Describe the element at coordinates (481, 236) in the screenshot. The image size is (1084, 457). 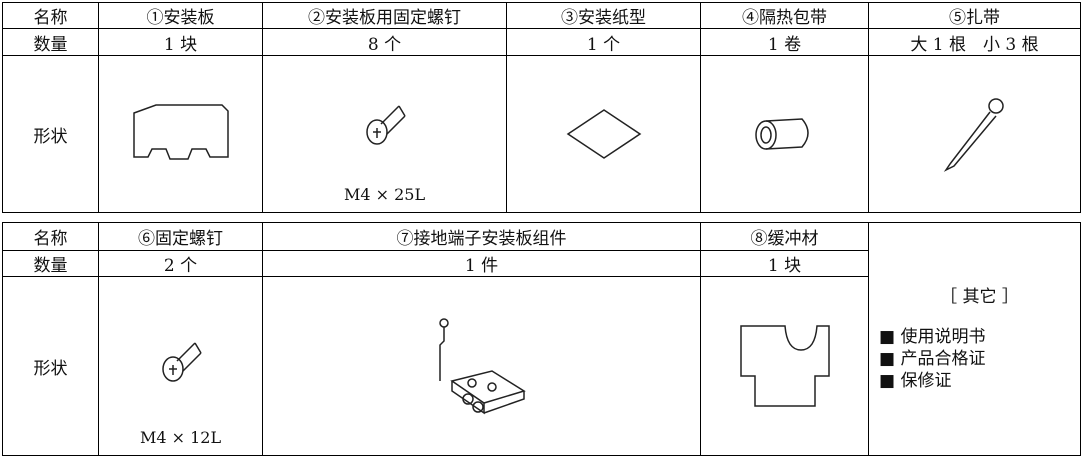
I see `cell: ⑦接地端子安装板组件` at that location.